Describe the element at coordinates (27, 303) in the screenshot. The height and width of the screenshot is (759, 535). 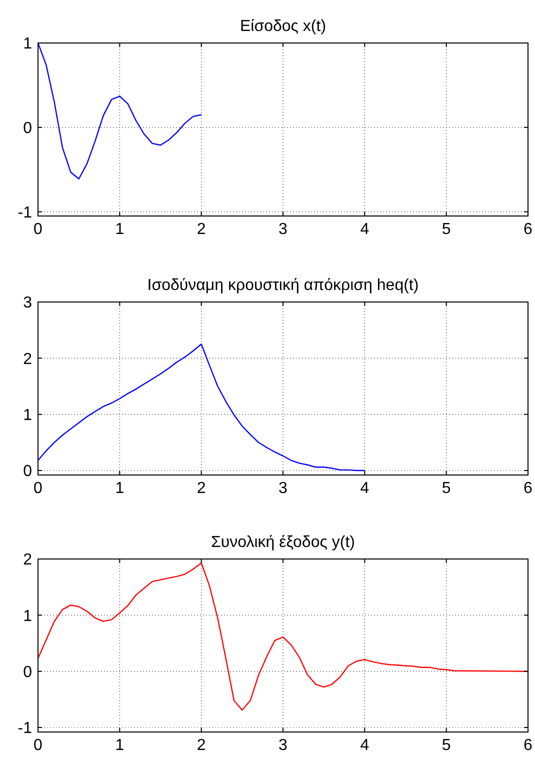
I see `y-tick-label: 3` at that location.